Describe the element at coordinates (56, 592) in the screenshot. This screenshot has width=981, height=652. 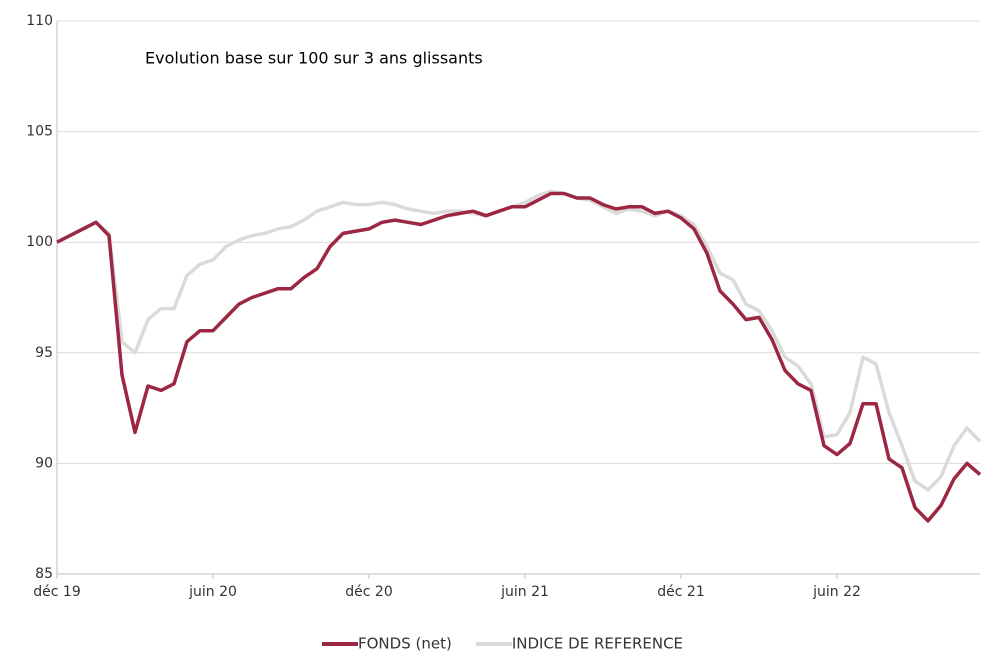
I see `x-tick-label: déc 19` at that location.